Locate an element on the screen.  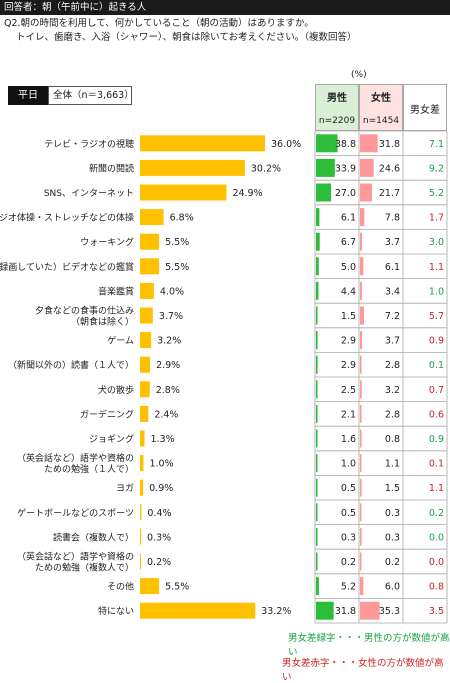
male-value-label: 5.2 is located at coordinates (348, 587).